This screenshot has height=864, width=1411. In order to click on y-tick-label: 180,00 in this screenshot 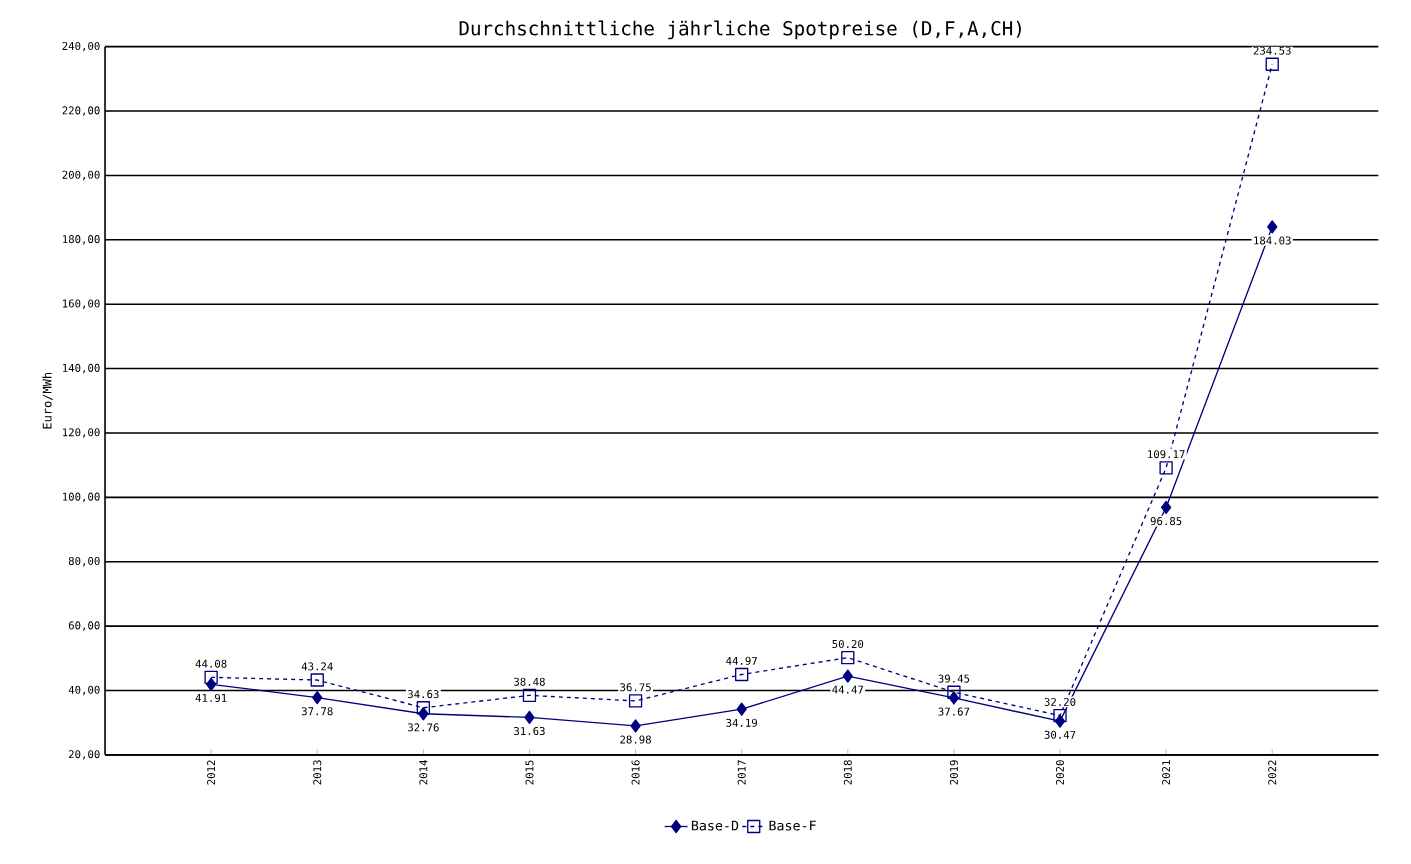, I will do `click(81, 240)`.